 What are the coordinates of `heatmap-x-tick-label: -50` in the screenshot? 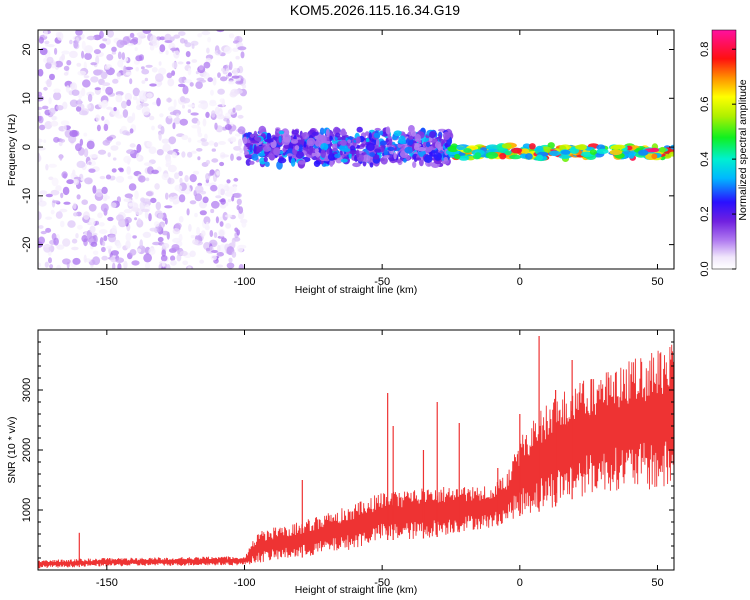 It's located at (382, 282).